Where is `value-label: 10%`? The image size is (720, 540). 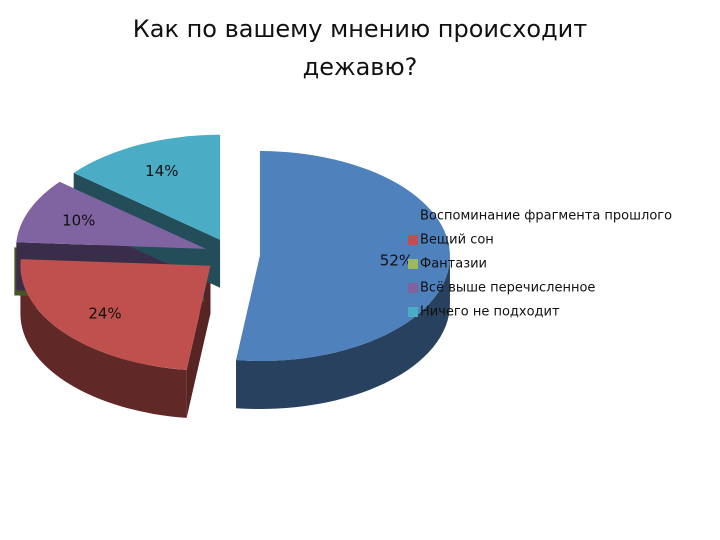
value-label: 10% is located at coordinates (78, 220).